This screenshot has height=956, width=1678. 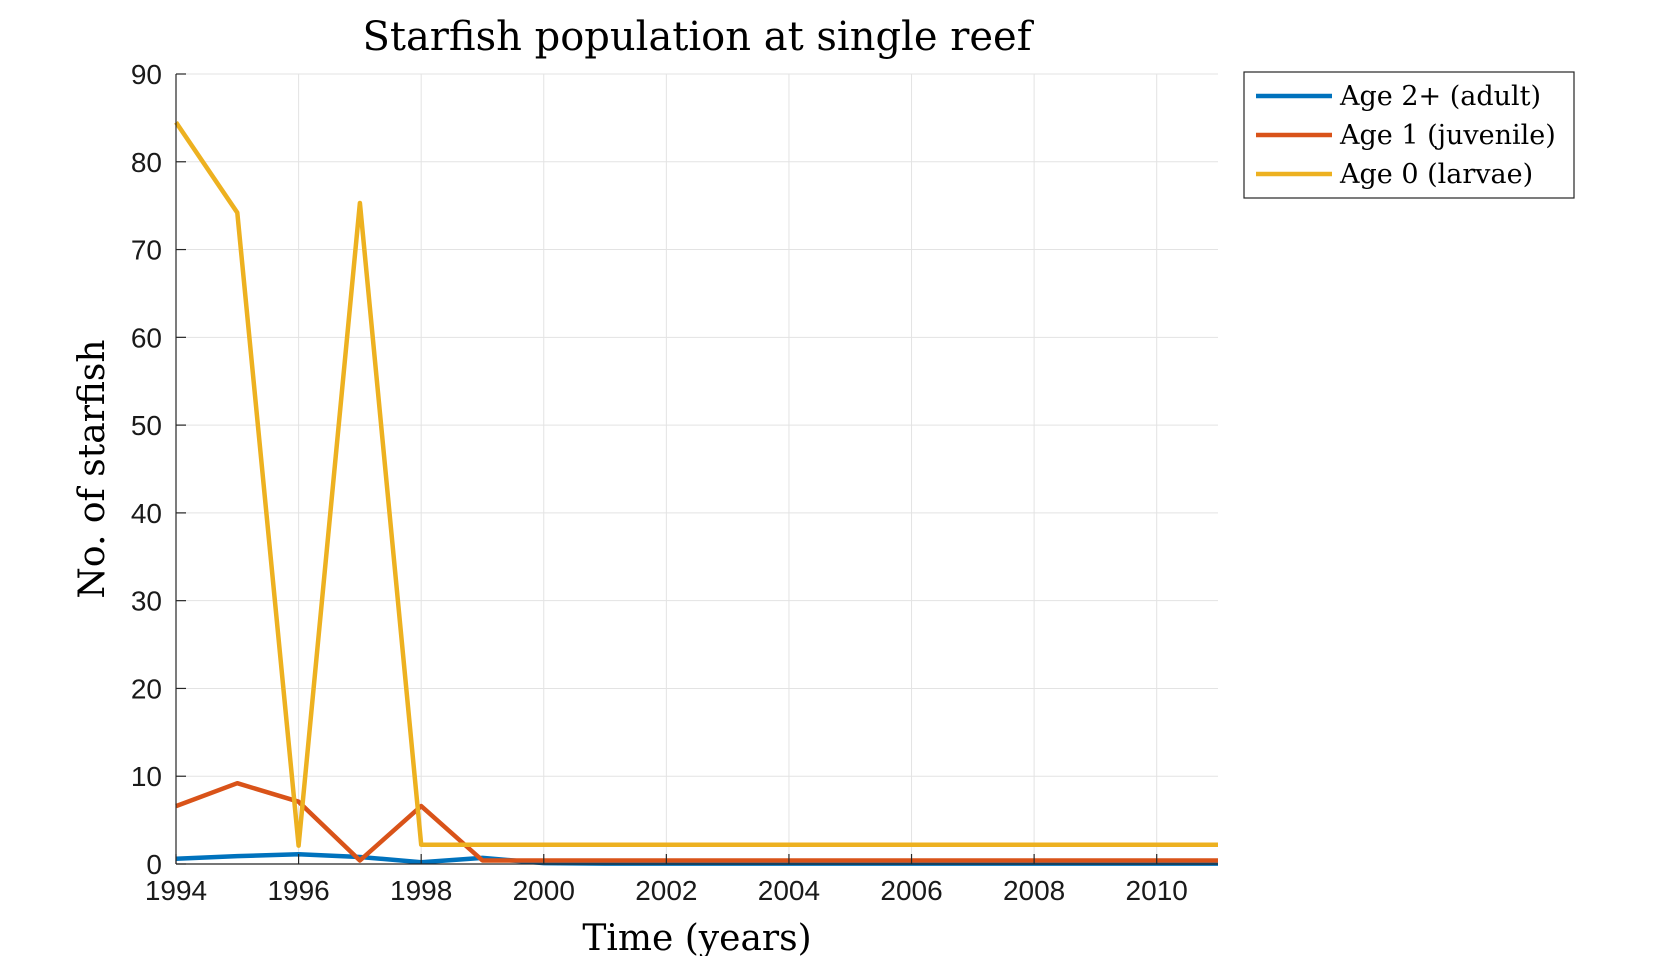 What do you see at coordinates (789, 890) in the screenshot?
I see `x-tick-label: 2004` at bounding box center [789, 890].